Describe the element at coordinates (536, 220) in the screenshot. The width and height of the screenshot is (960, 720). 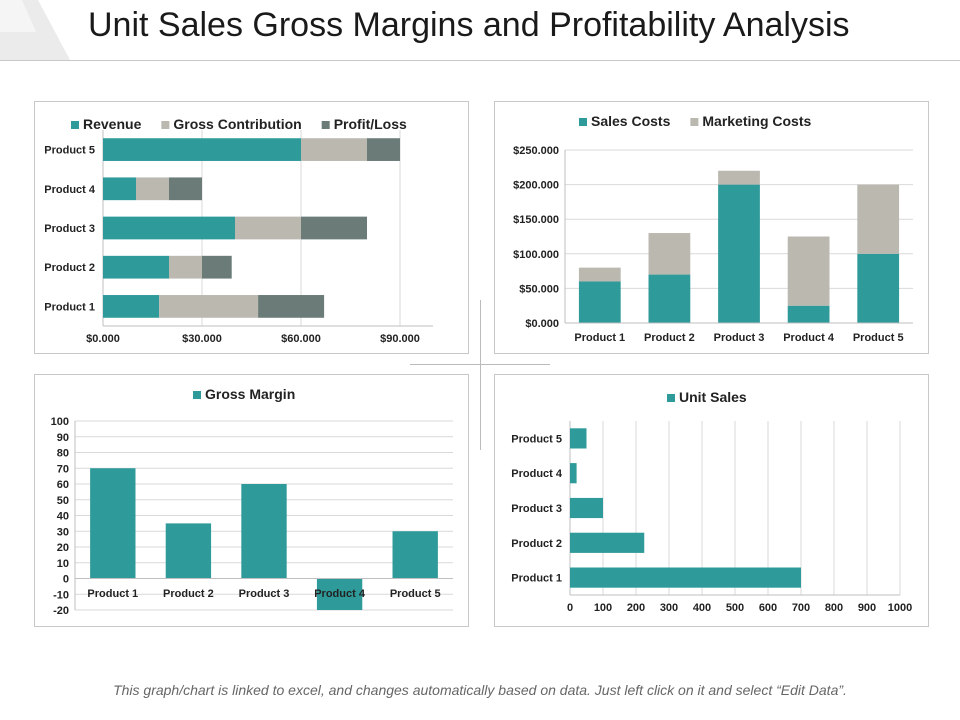
I see `y-tick-label-3: $150.000` at that location.